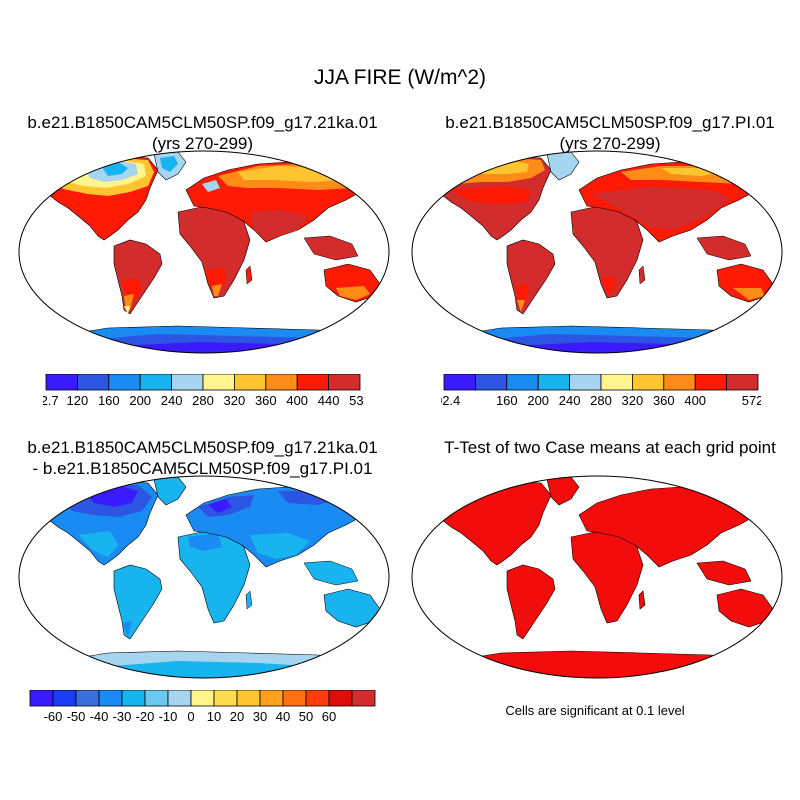  I want to click on colorbar-tick-label: 52.7, so click(51, 400).